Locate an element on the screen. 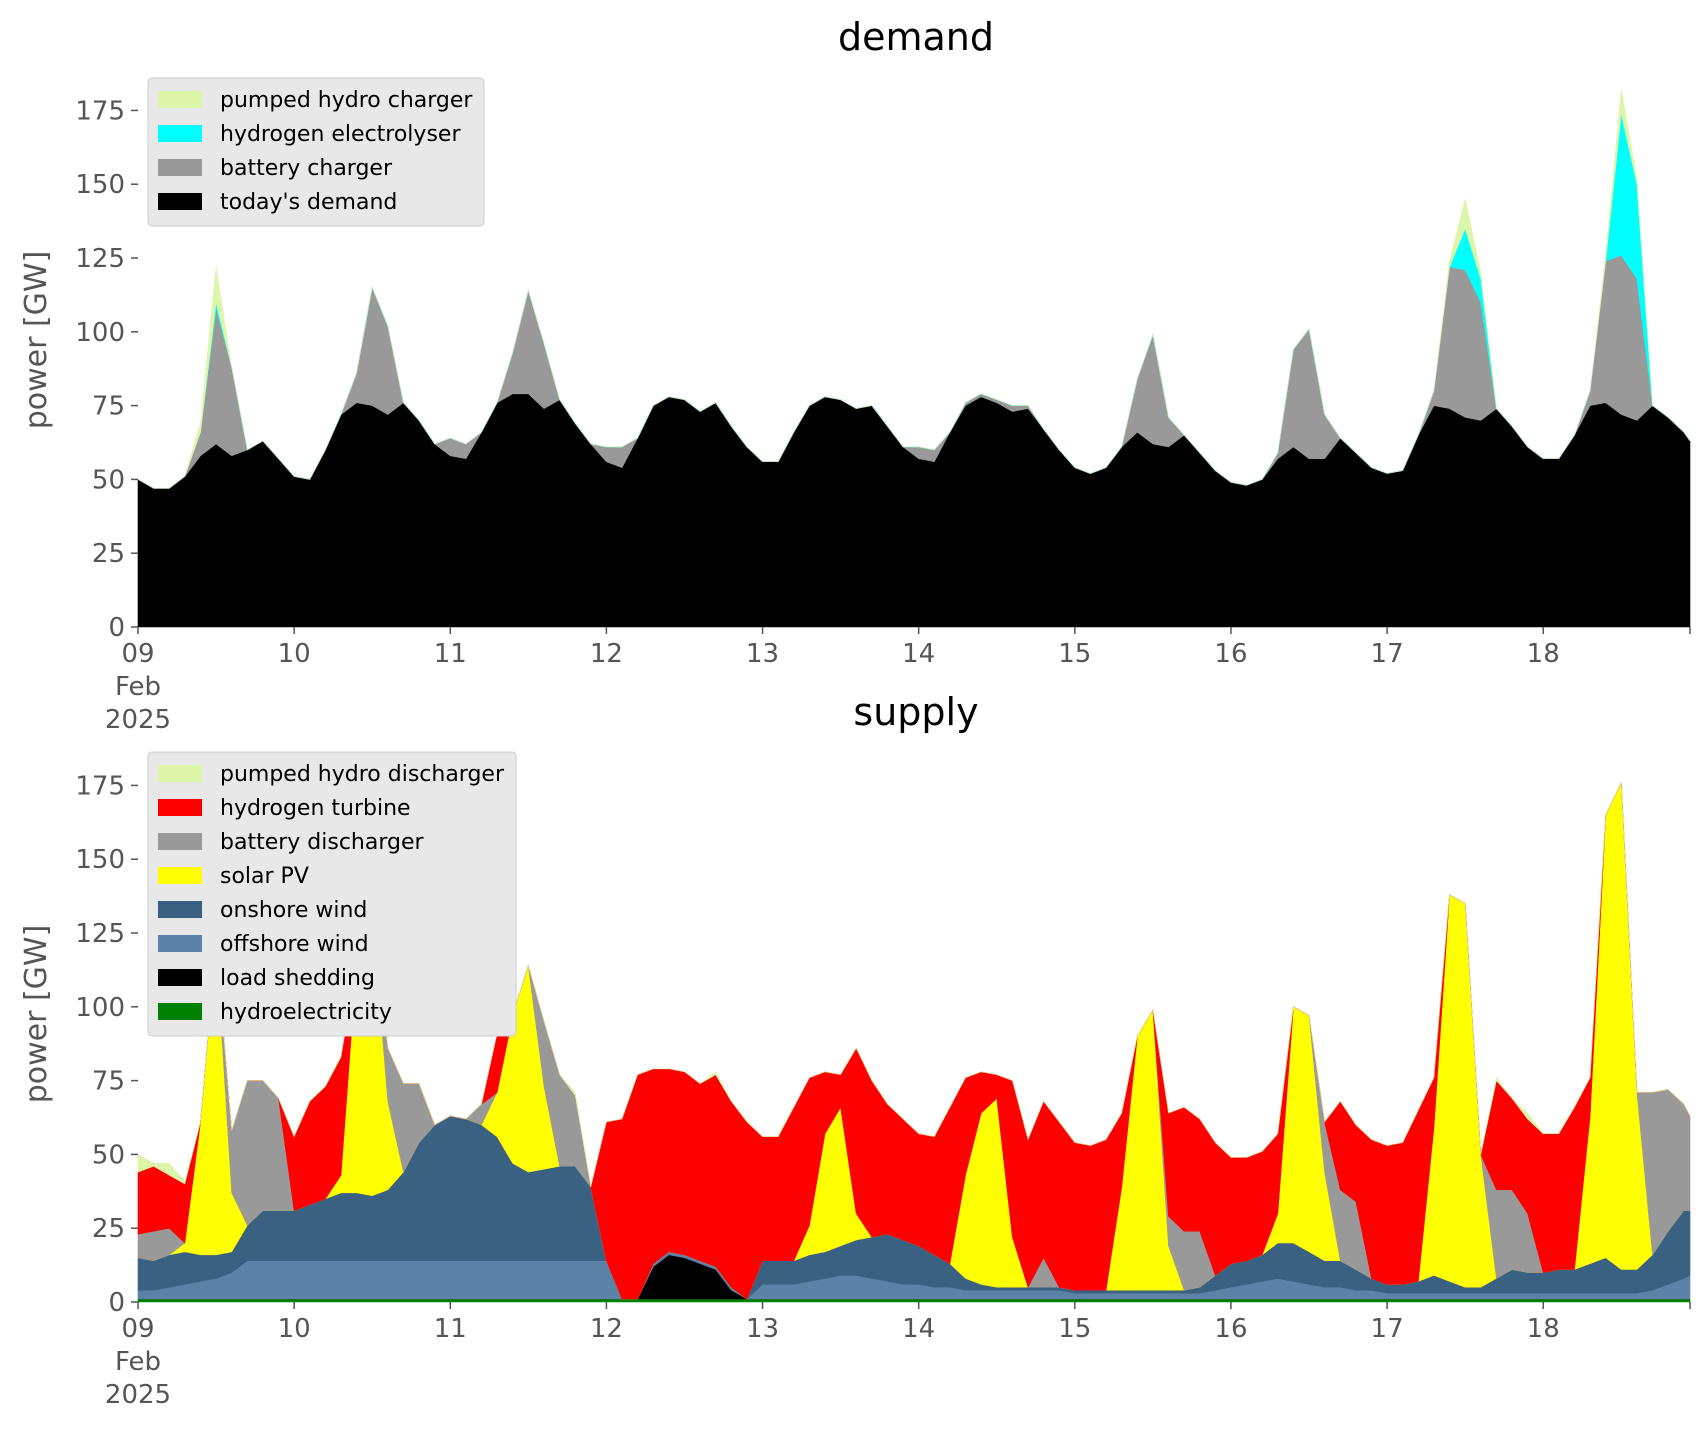 The image size is (1706, 1431). legend-swatch-battery-charger is located at coordinates (180, 167).